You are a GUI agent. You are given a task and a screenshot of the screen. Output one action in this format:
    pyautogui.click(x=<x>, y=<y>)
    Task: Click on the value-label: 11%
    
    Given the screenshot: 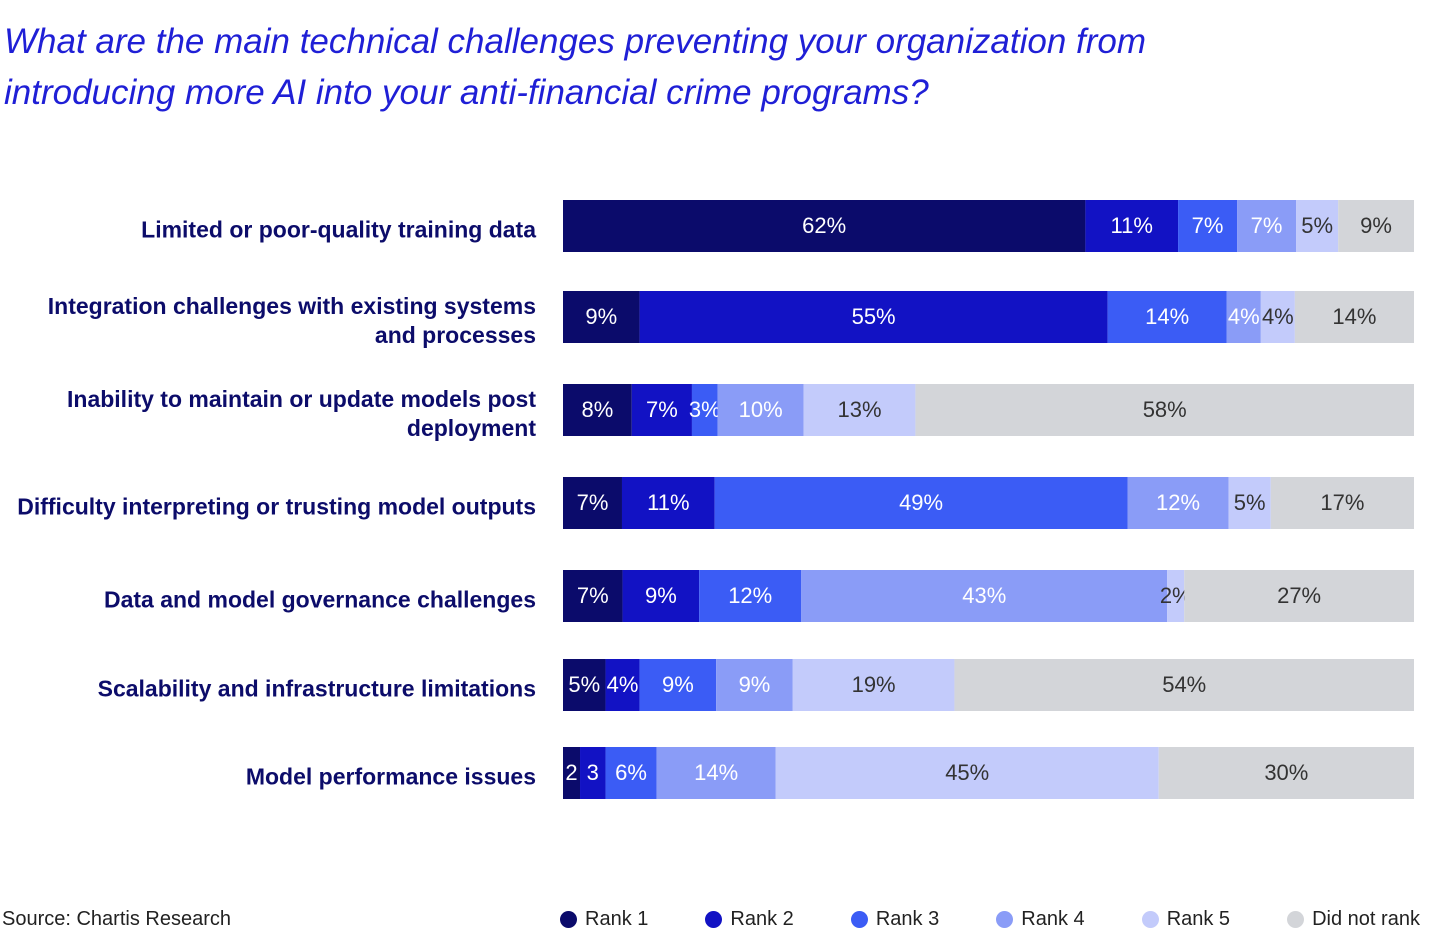 What is the action you would take?
    pyautogui.click(x=1132, y=225)
    